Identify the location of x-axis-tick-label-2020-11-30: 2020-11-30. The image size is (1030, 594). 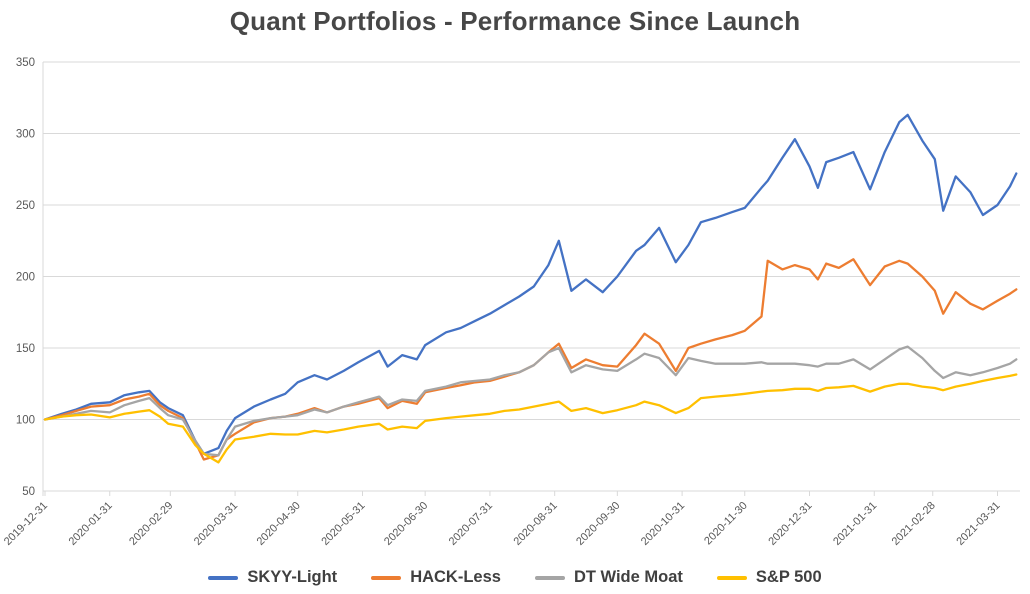
(726, 524).